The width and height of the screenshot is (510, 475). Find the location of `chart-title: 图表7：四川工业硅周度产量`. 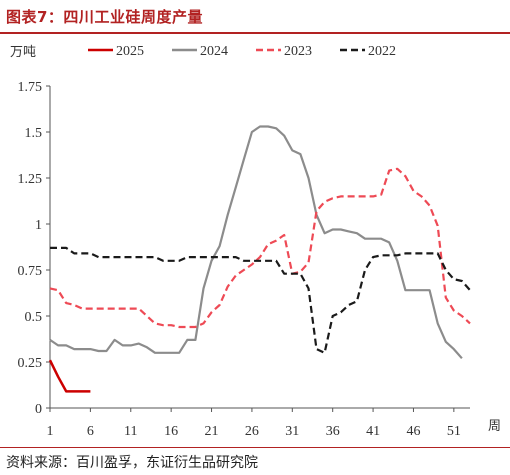

chart-title: 图表7：四川工业硅周度产量 is located at coordinates (104, 17).